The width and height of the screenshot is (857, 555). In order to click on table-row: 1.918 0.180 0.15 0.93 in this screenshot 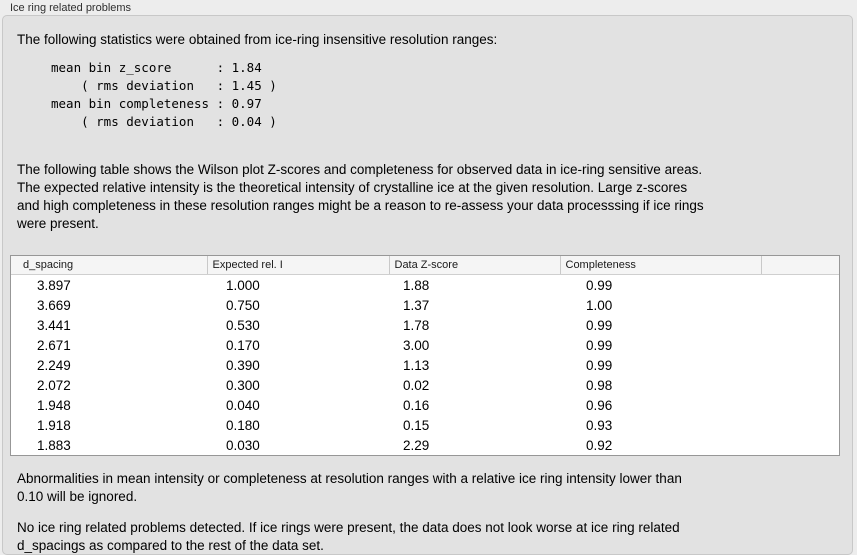, I will do `click(425, 425)`.